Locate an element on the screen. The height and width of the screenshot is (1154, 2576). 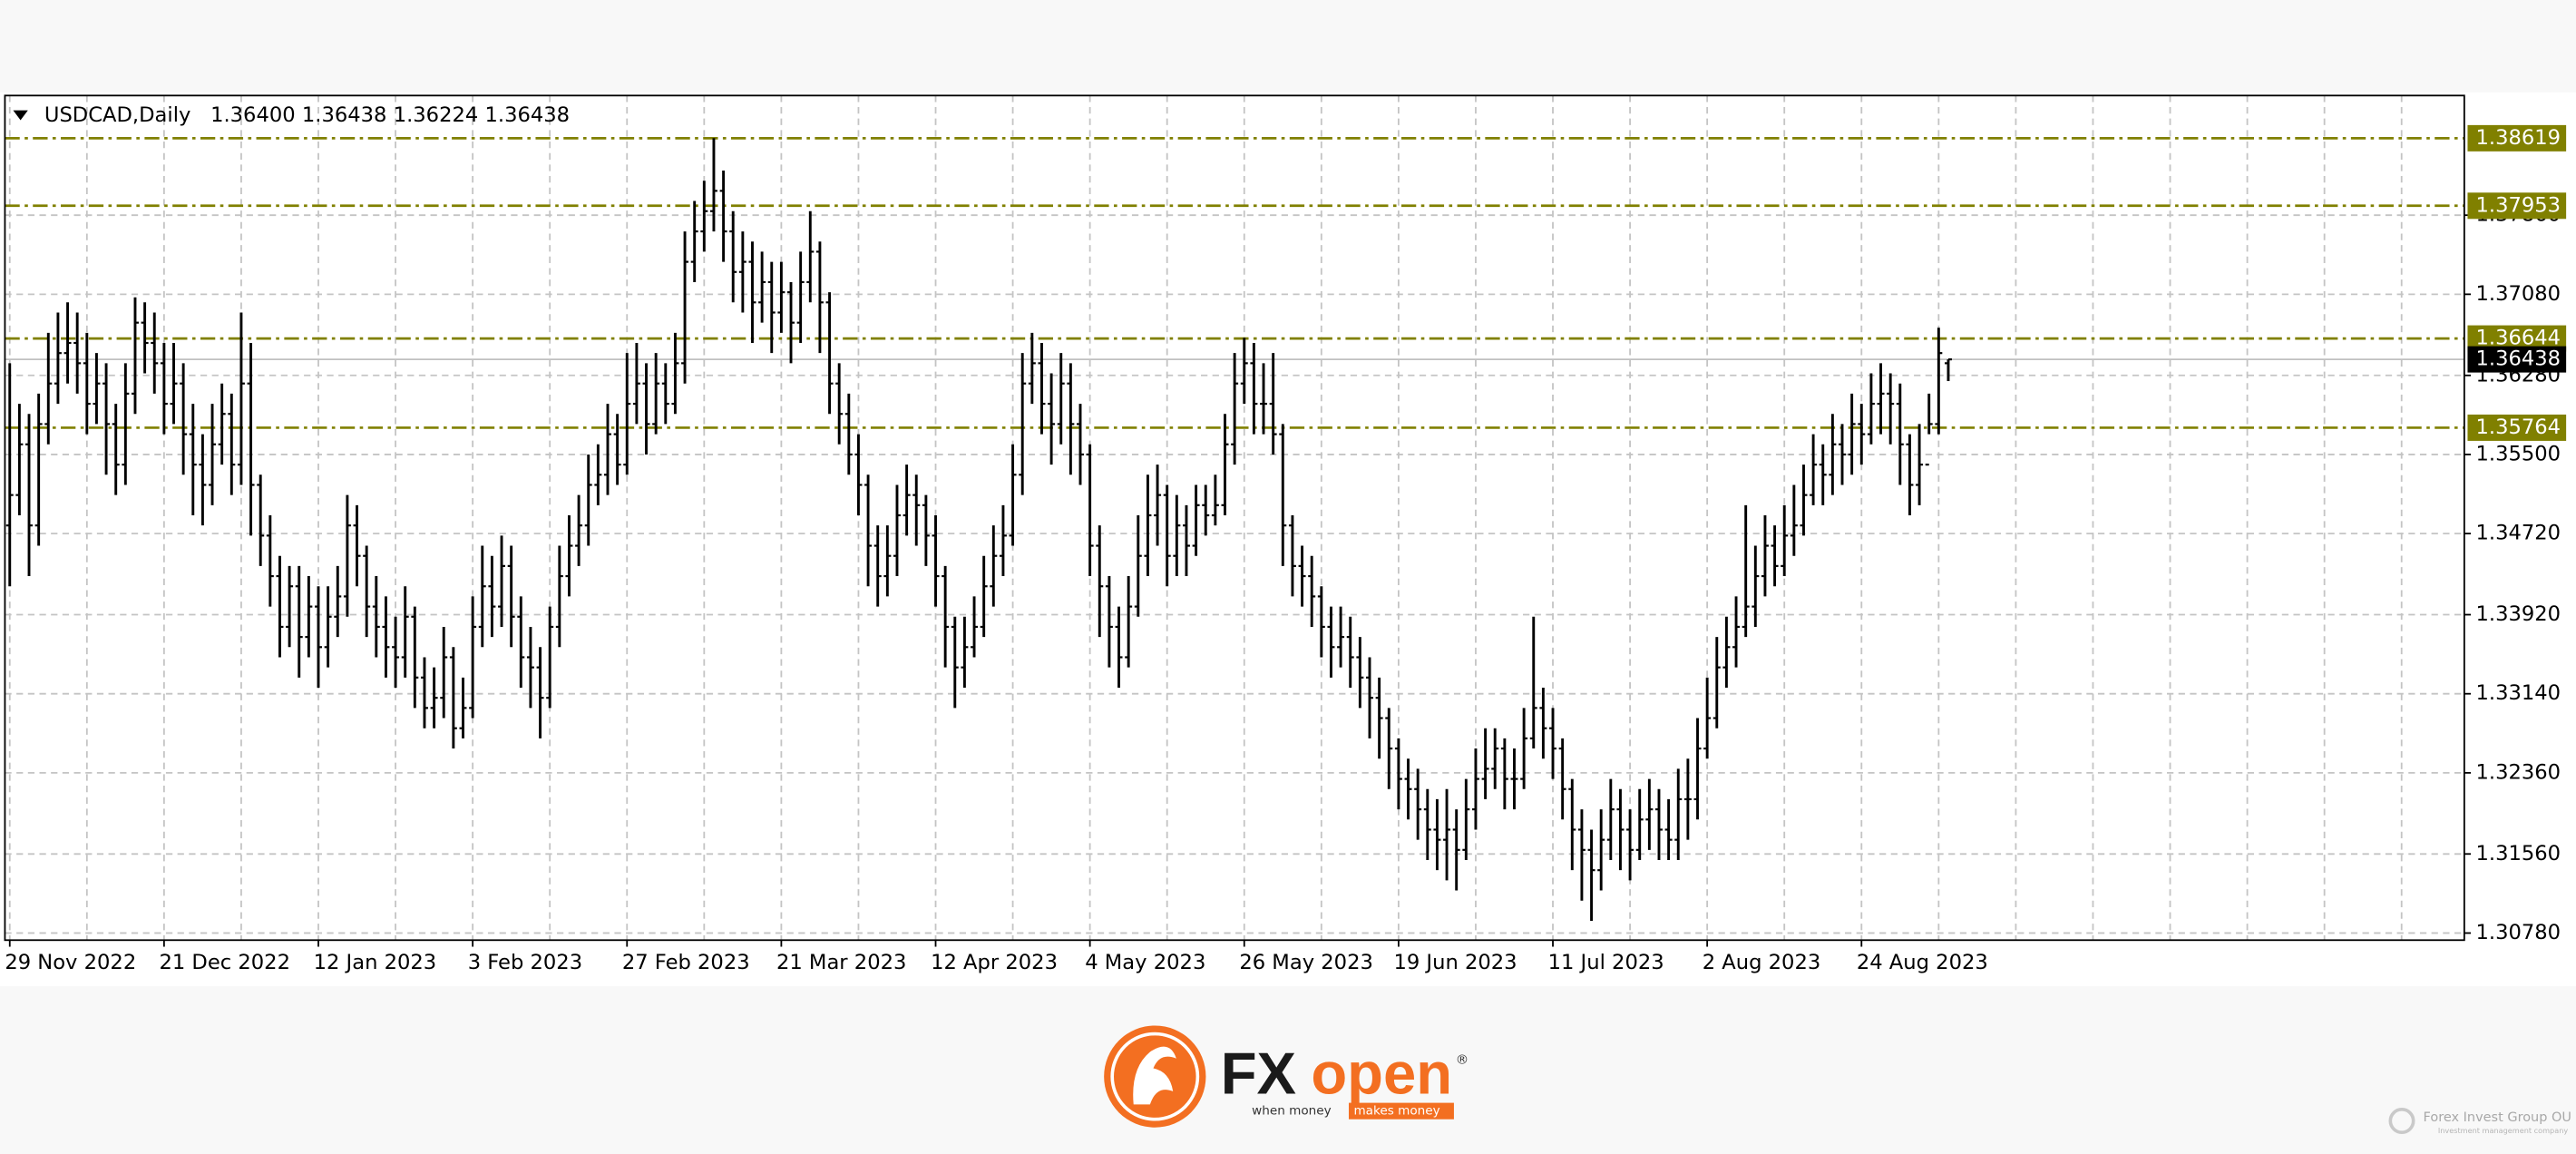
brand-open: open is located at coordinates (1381, 1074).